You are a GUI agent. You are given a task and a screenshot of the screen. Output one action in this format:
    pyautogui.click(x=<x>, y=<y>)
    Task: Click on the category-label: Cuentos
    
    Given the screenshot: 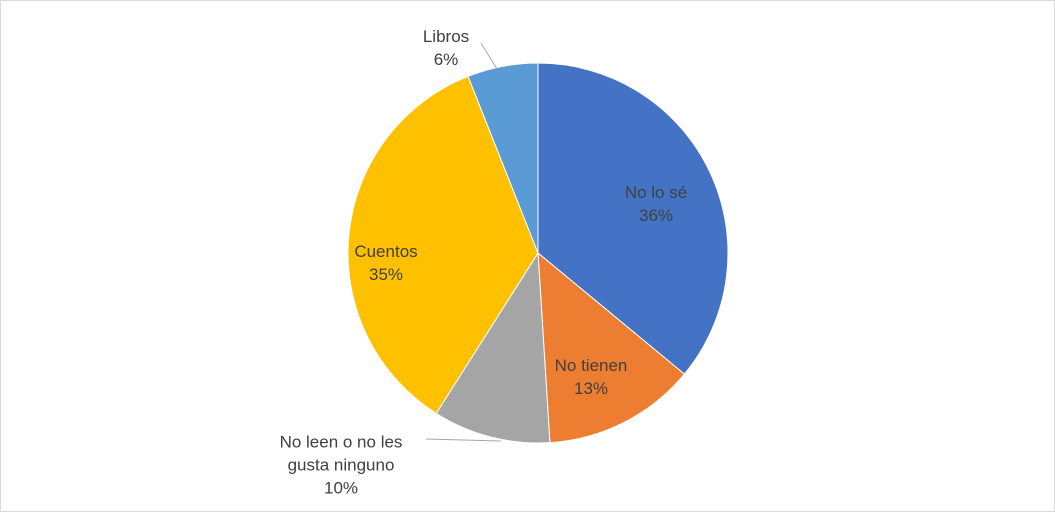 What is the action you would take?
    pyautogui.click(x=386, y=251)
    